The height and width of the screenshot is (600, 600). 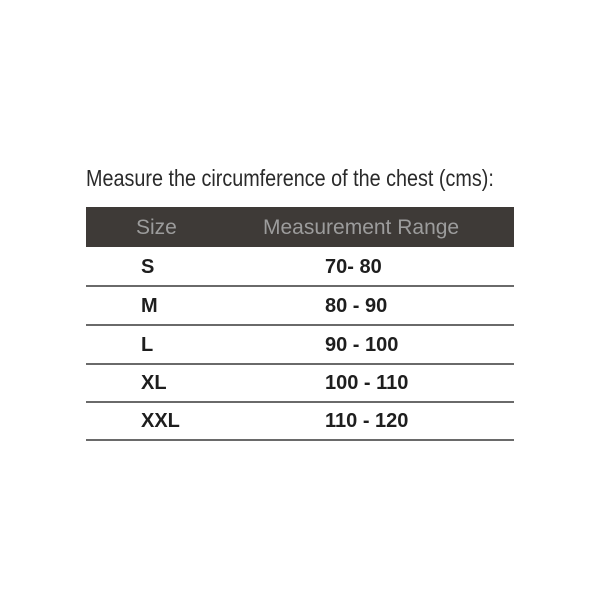 I want to click on table-row: XXL 110 - 120, so click(x=300, y=421).